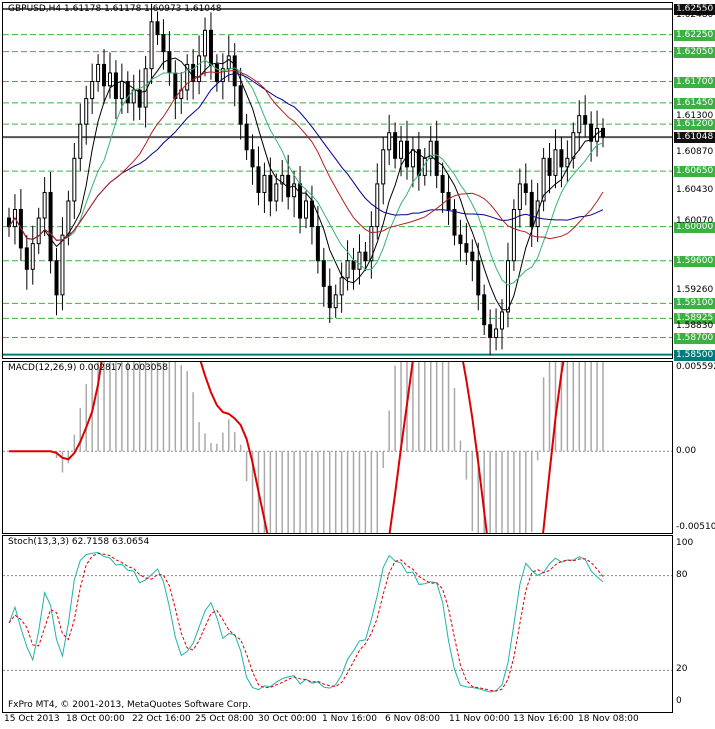 Image resolution: width=715 pixels, height=729 pixels. I want to click on time-tick-label: 13 Nov 16:00, so click(543, 719).